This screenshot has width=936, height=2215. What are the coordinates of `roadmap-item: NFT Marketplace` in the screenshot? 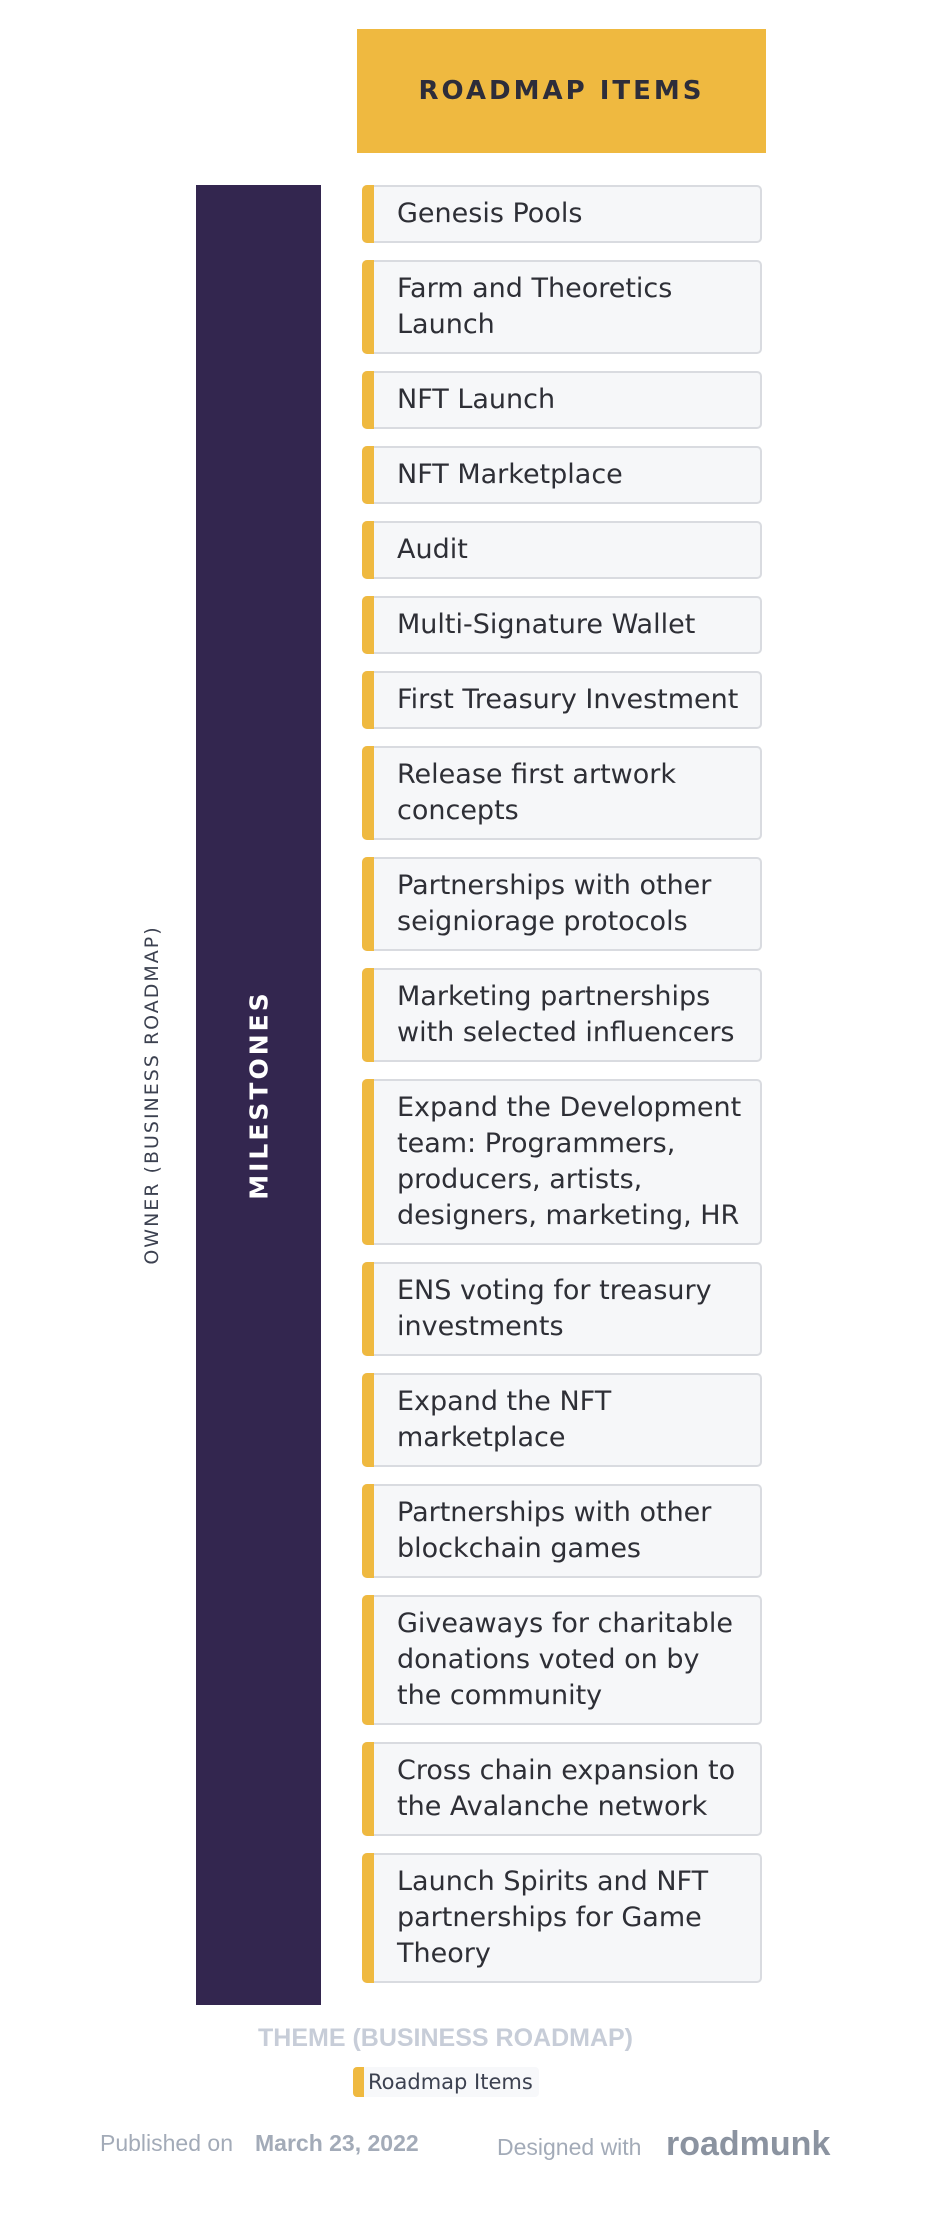 It's located at (562, 475).